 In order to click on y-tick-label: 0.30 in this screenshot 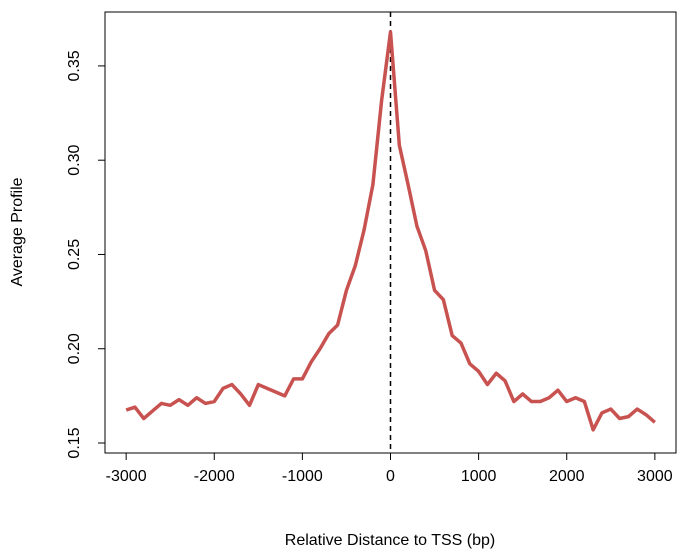, I will do `click(74, 160)`.